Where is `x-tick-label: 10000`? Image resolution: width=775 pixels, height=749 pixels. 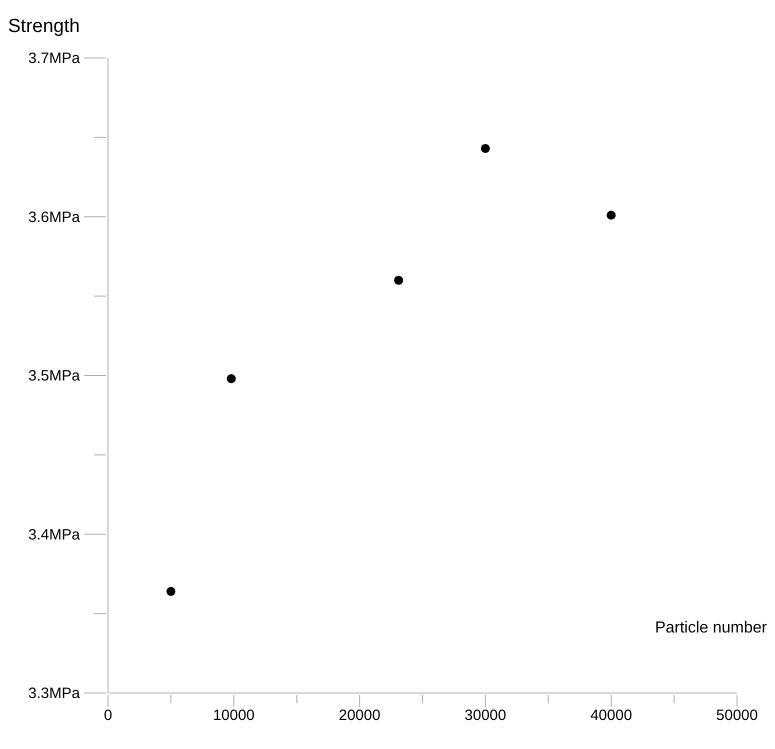 x-tick-label: 10000 is located at coordinates (233, 715).